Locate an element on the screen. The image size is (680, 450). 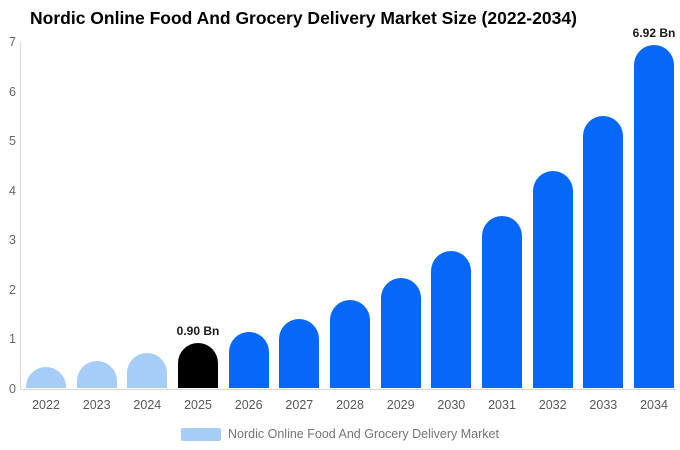
x-axis-label-2033: 2033 is located at coordinates (603, 405).